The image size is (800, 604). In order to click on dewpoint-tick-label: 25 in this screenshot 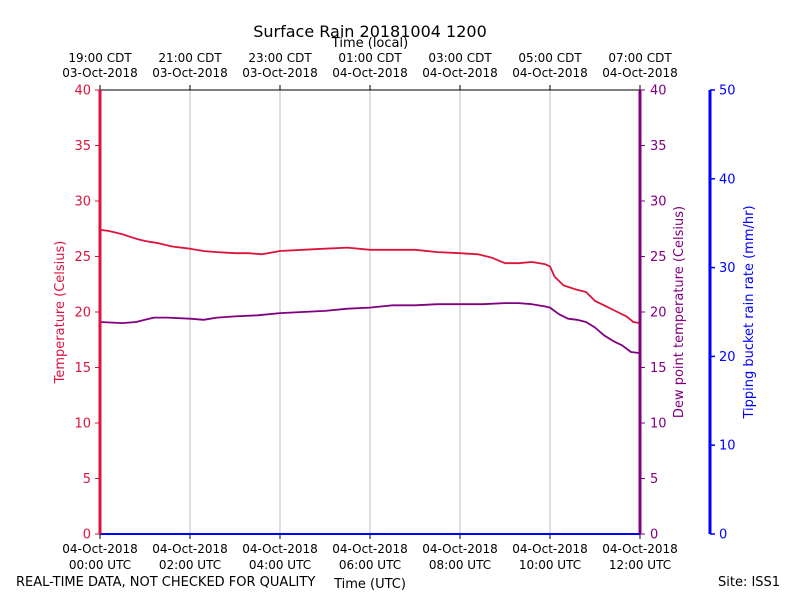, I will do `click(658, 257)`.